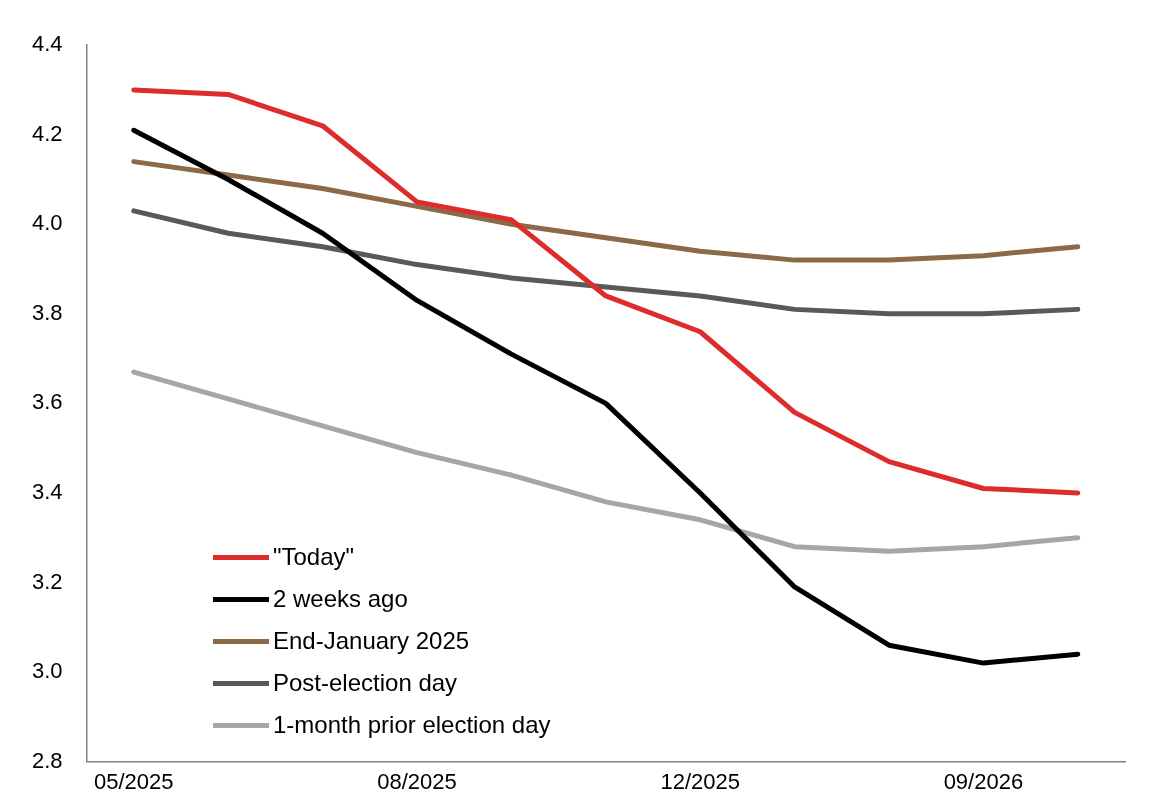  I want to click on y-tick-label: 4.4, so click(47, 44).